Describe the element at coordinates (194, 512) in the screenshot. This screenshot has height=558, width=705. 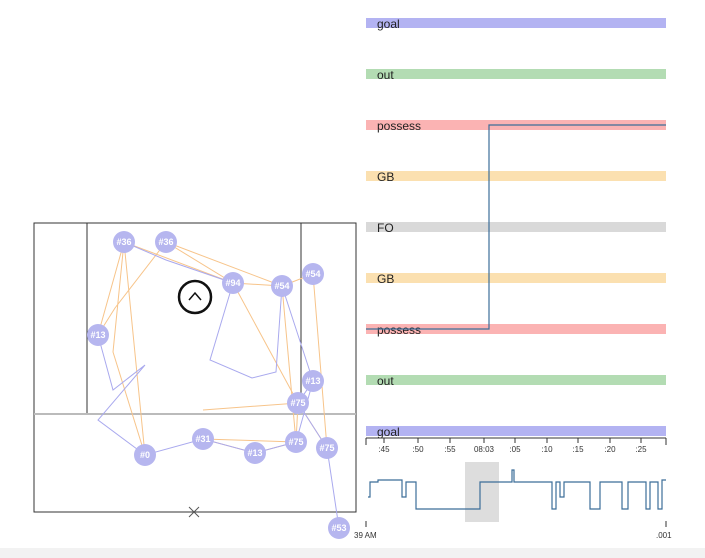
I see `x-mark-icon` at that location.